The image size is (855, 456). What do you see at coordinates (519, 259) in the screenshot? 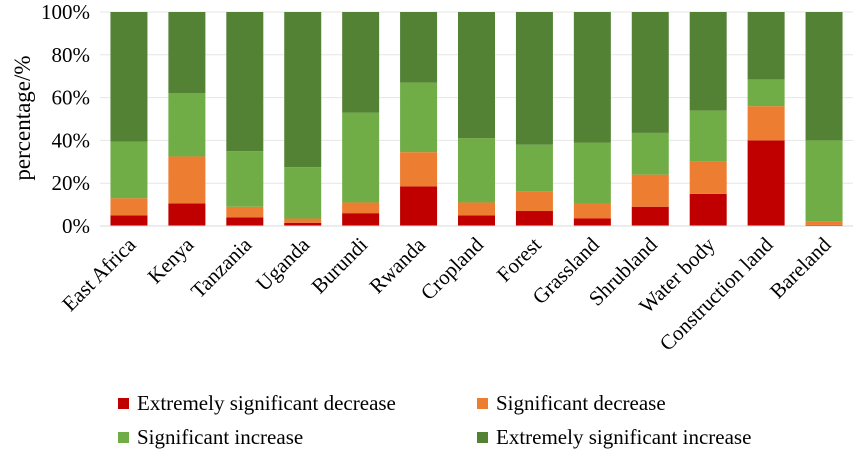
I see `x-tick-label: Forest` at bounding box center [519, 259].